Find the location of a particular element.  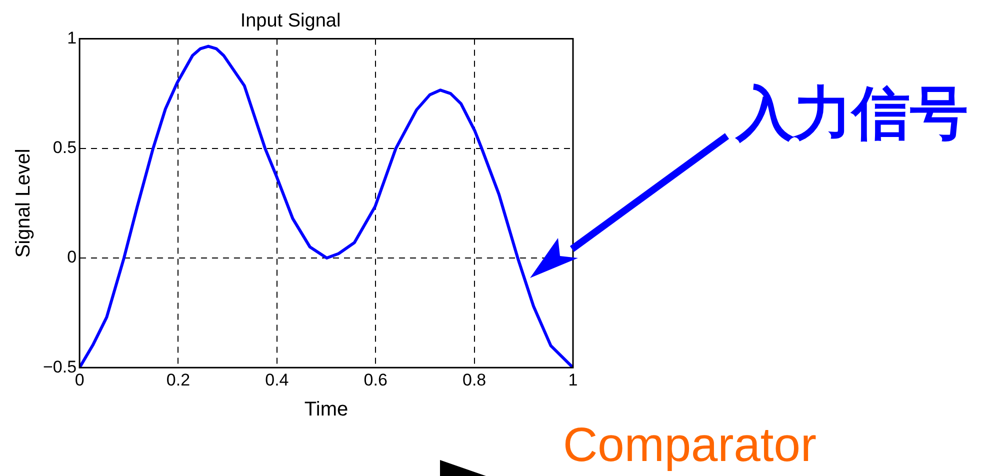

x-tick-label: 0.8 is located at coordinates (474, 380).